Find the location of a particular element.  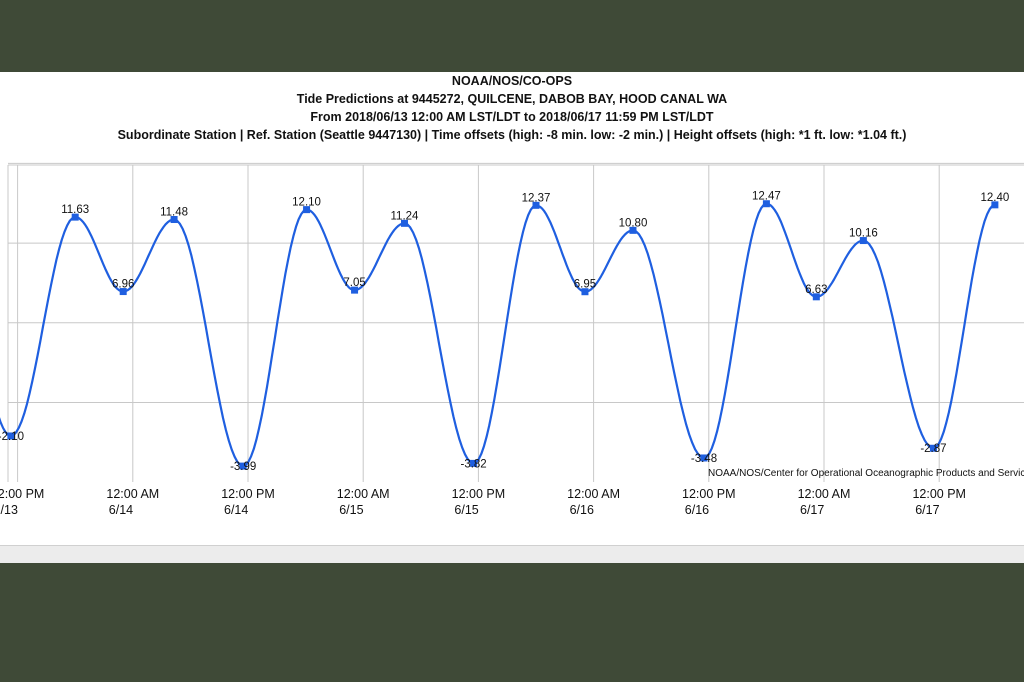

value-label: 10.80 is located at coordinates (633, 223).